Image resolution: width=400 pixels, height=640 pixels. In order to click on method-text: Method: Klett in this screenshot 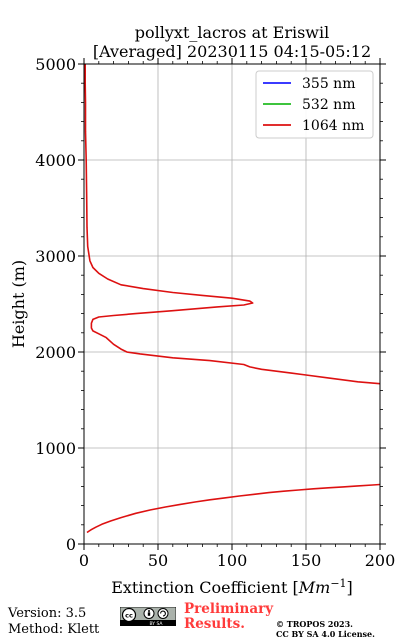, I will do `click(54, 629)`.